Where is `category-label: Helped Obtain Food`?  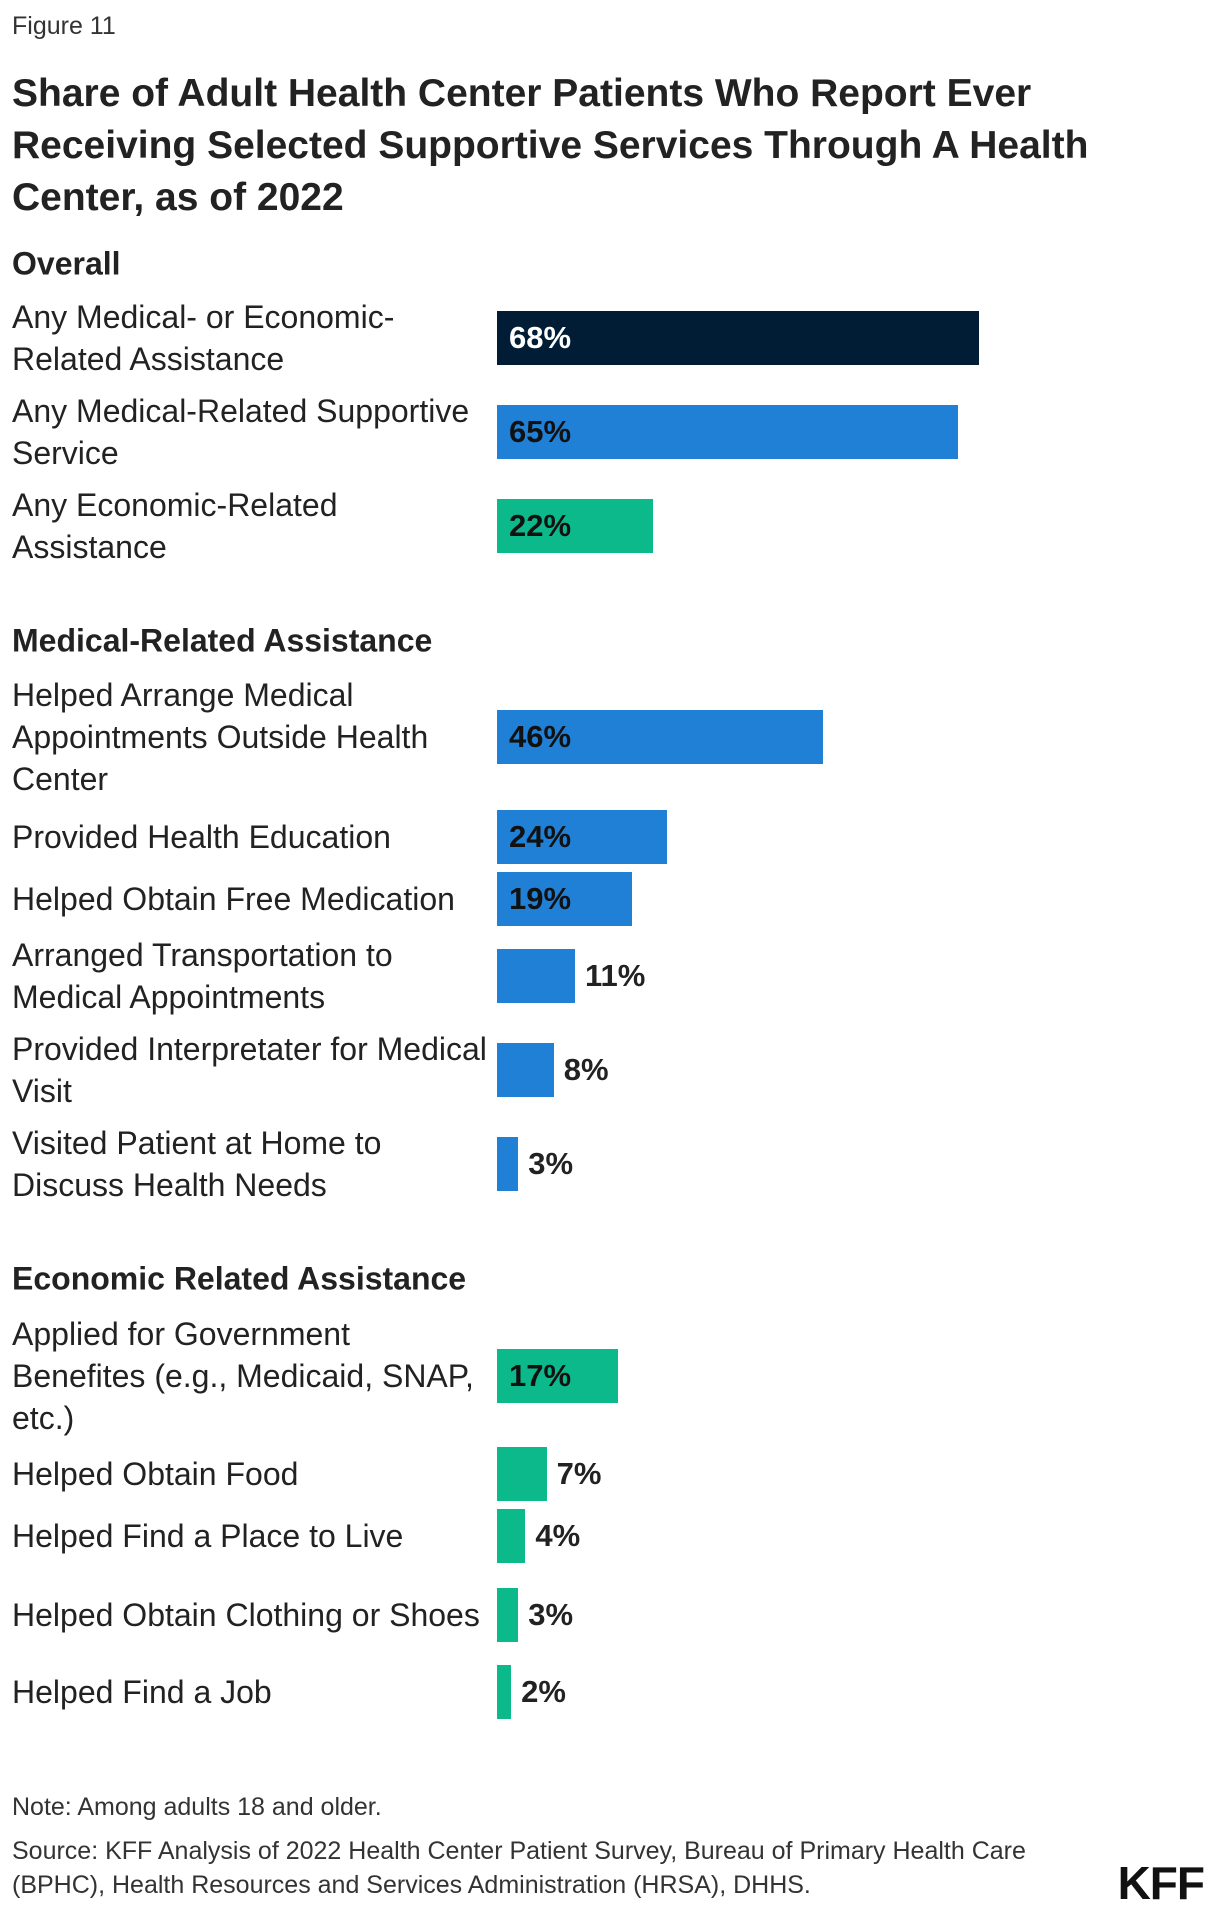 category-label: Helped Obtain Food is located at coordinates (155, 1474).